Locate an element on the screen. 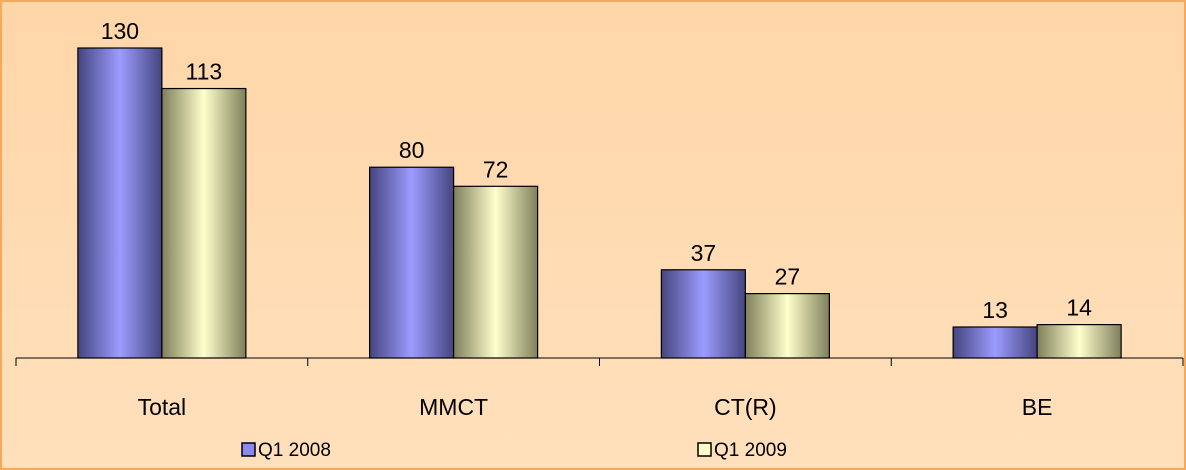 The width and height of the screenshot is (1186, 470). legend: Q1 2008 Q1 2009 is located at coordinates (514, 450).